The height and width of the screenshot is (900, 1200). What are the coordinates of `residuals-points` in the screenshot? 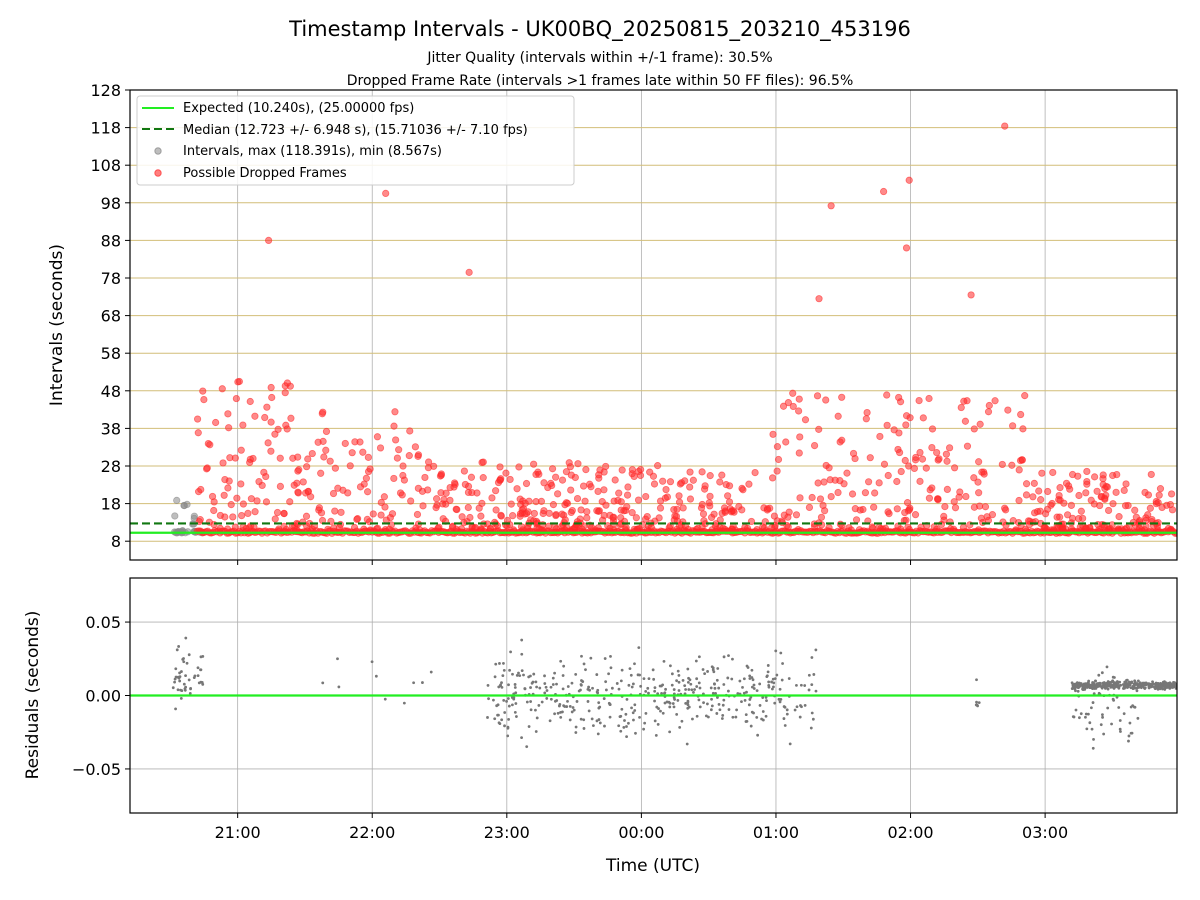 It's located at (674, 693).